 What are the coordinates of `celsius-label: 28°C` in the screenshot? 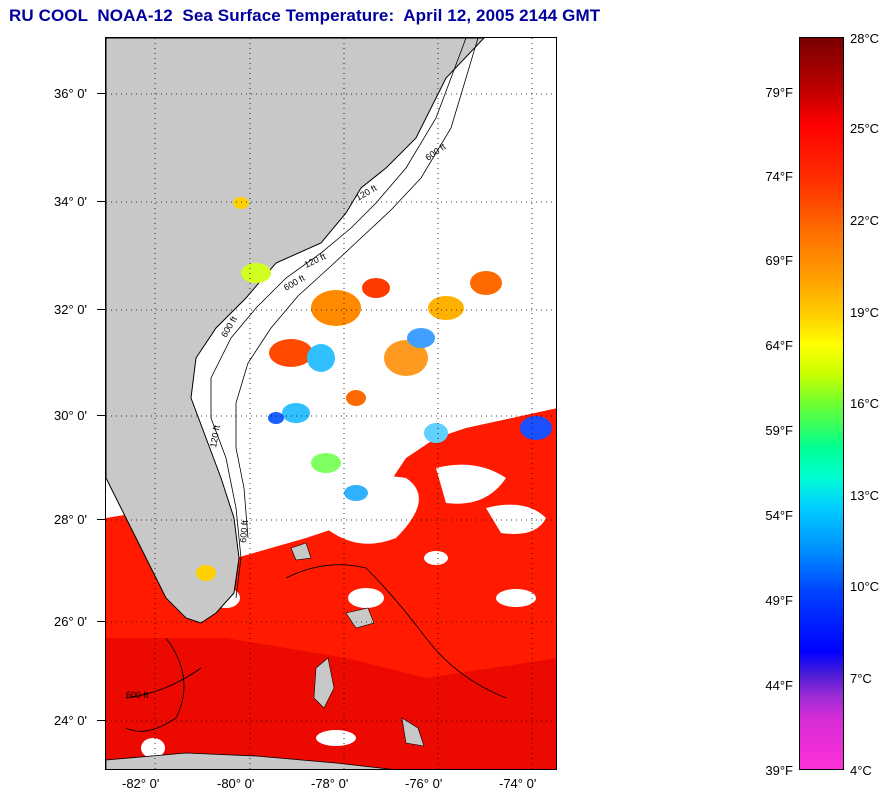 It's located at (865, 38).